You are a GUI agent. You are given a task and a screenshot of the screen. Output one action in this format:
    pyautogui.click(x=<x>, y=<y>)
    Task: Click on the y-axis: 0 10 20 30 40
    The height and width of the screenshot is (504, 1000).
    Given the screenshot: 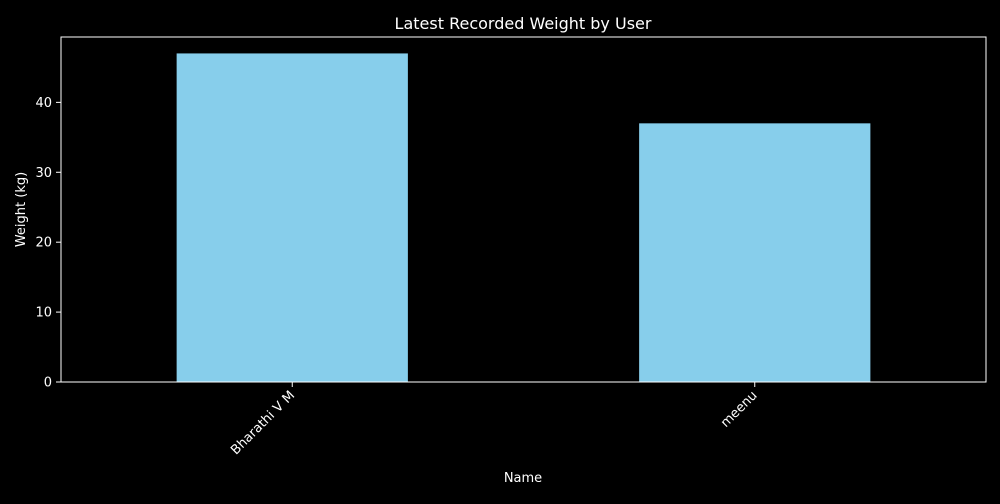 What is the action you would take?
    pyautogui.click(x=48, y=243)
    